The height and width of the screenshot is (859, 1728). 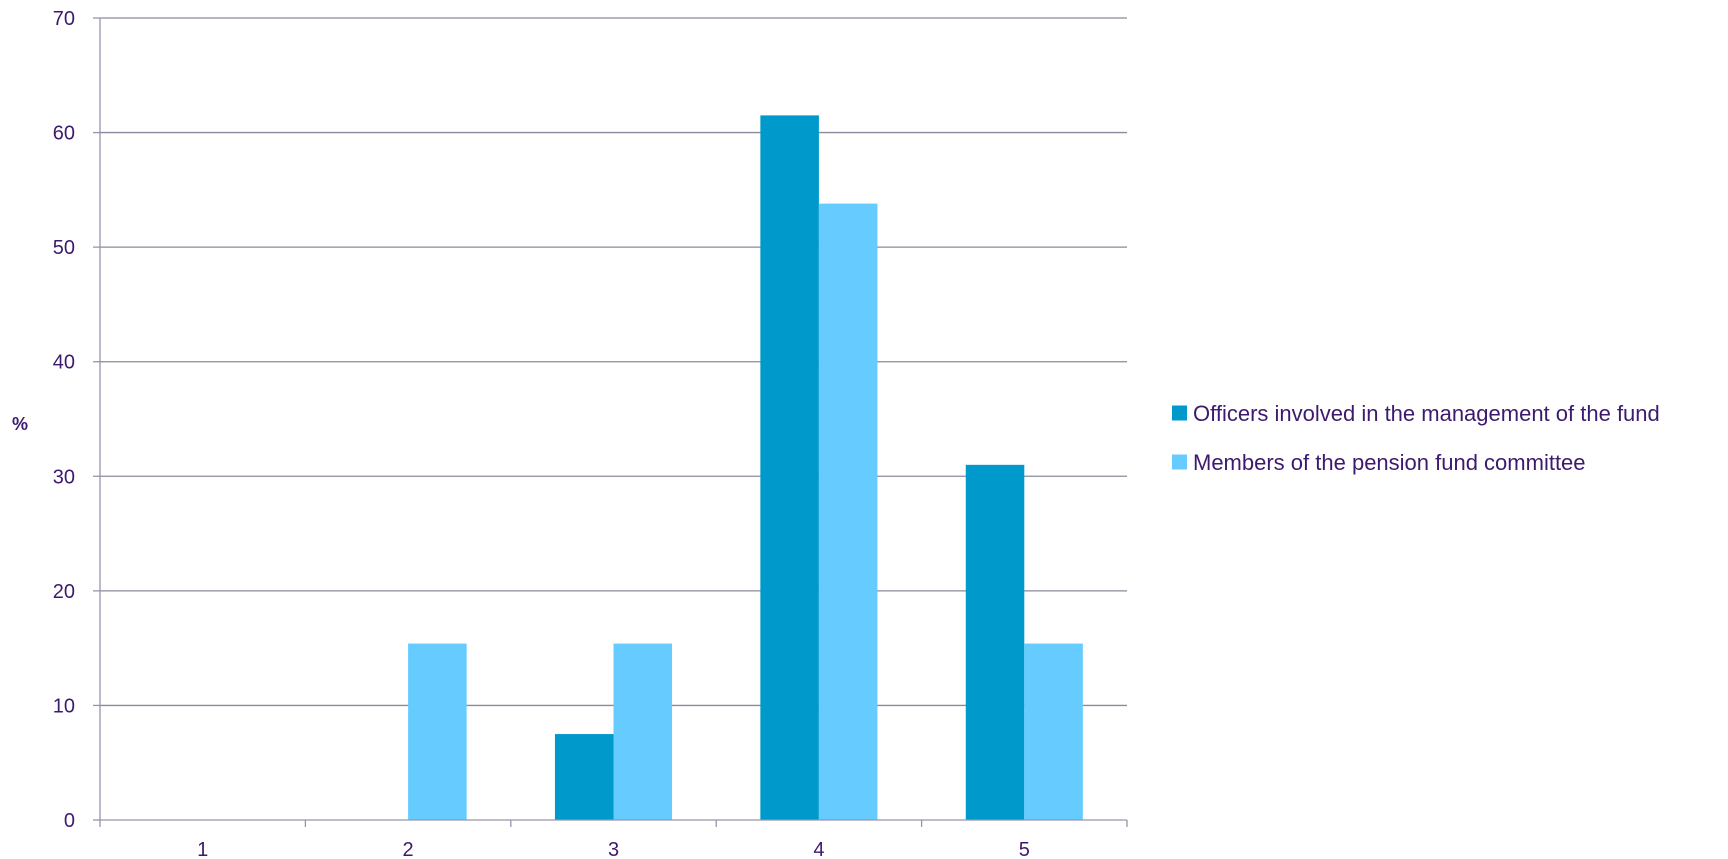 What do you see at coordinates (64, 19) in the screenshot?
I see `y-tick-label: 70` at bounding box center [64, 19].